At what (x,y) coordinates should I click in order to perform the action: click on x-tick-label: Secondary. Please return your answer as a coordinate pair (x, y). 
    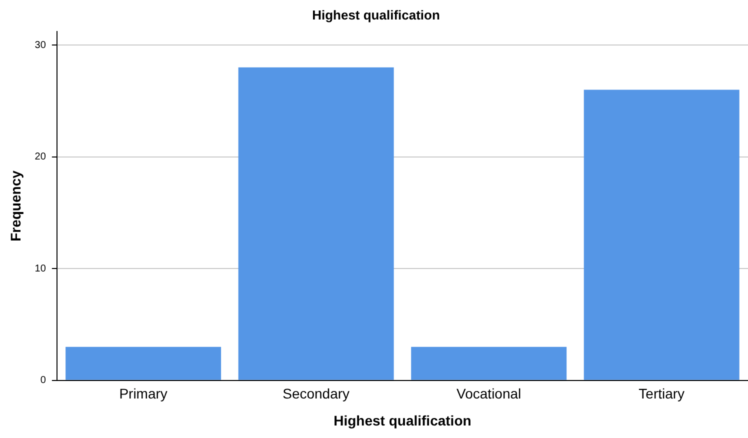
    Looking at the image, I should click on (316, 394).